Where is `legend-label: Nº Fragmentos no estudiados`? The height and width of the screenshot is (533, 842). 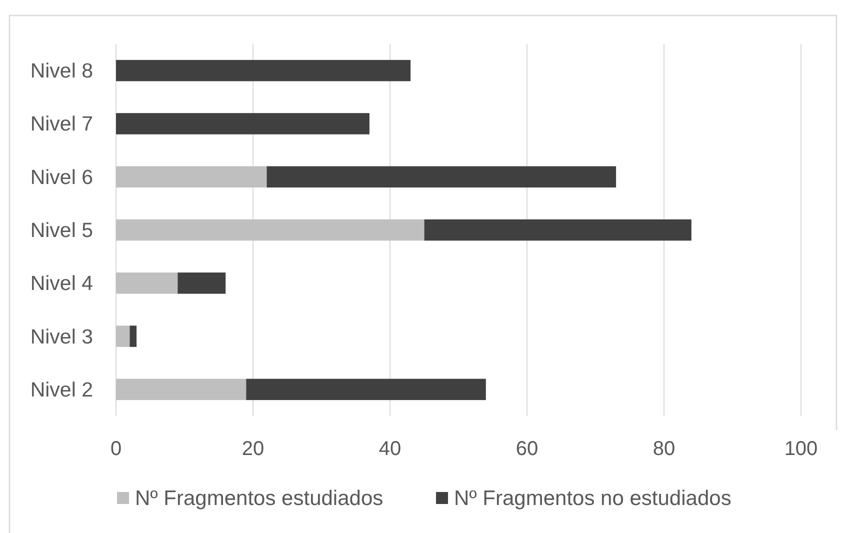
legend-label: Nº Fragmentos no estudiados is located at coordinates (593, 498).